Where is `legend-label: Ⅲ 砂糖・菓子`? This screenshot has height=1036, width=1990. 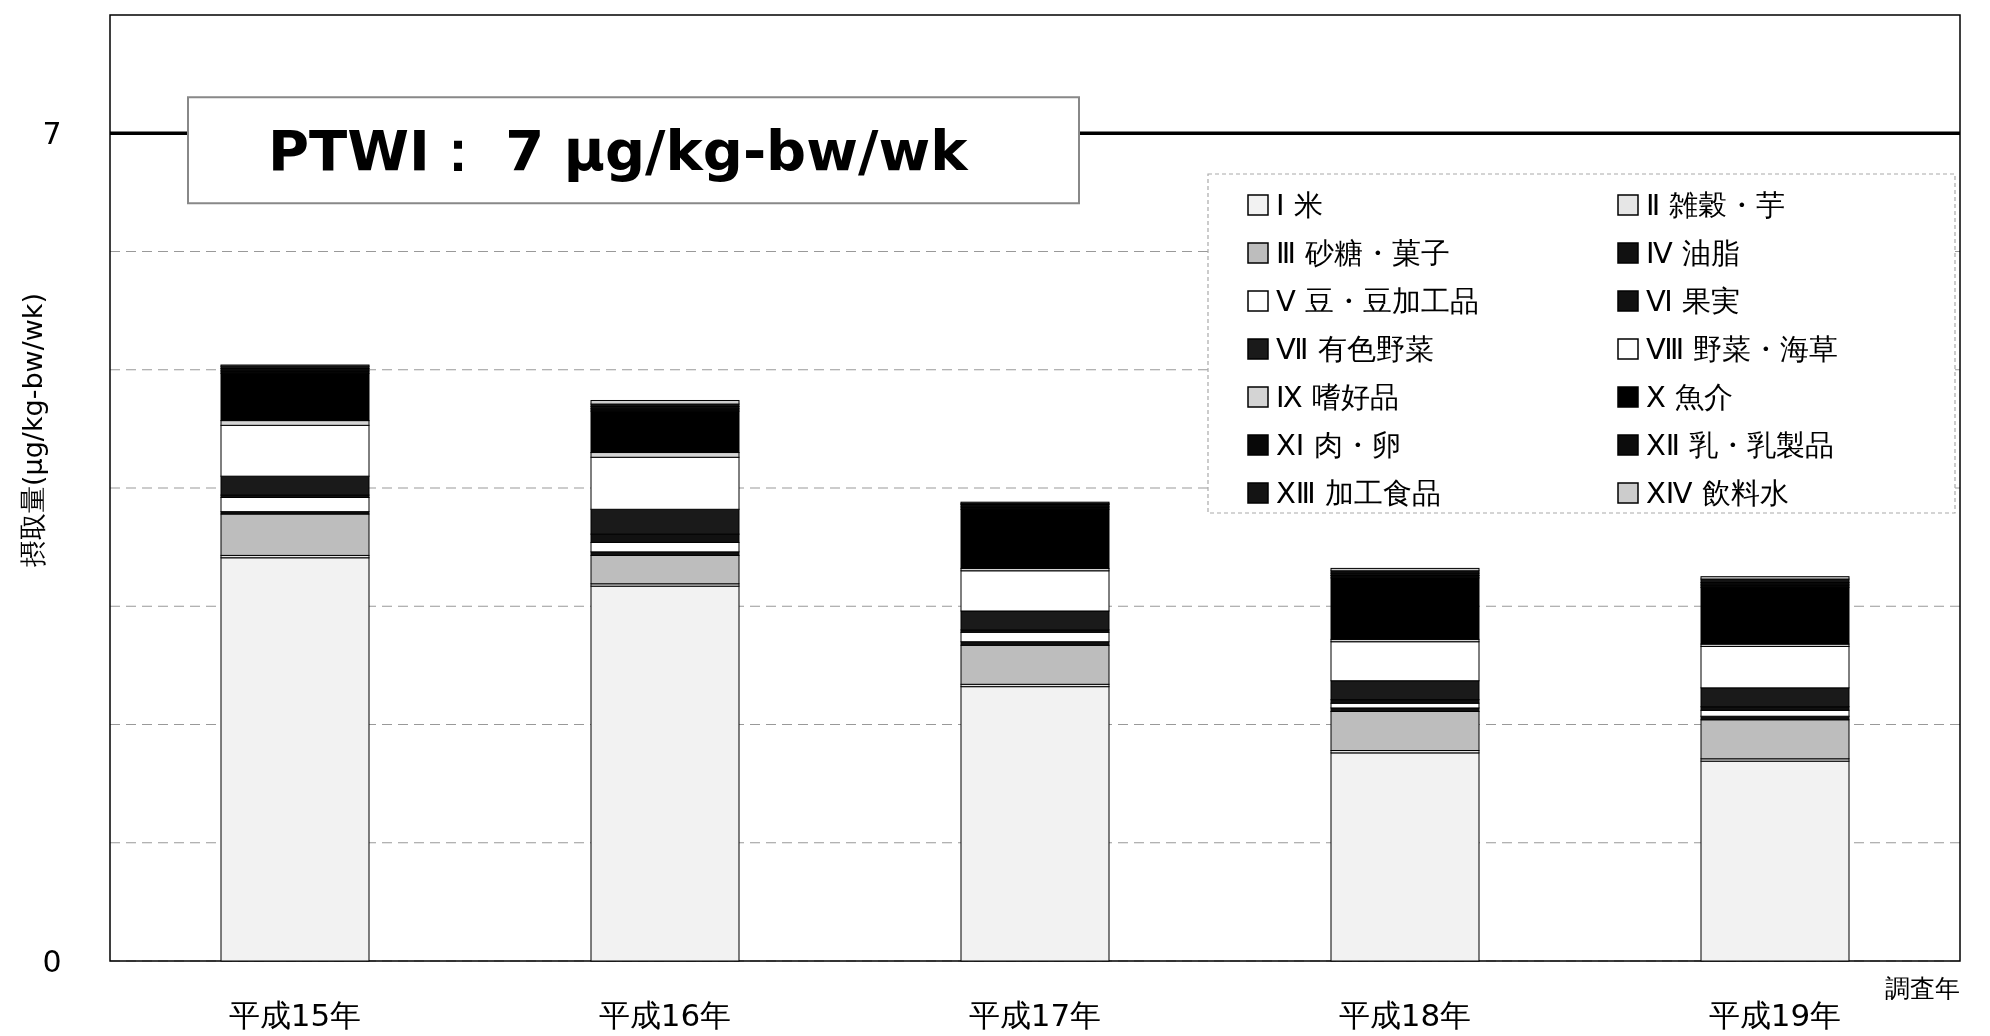 legend-label: Ⅲ 砂糖・菓子 is located at coordinates (1363, 253).